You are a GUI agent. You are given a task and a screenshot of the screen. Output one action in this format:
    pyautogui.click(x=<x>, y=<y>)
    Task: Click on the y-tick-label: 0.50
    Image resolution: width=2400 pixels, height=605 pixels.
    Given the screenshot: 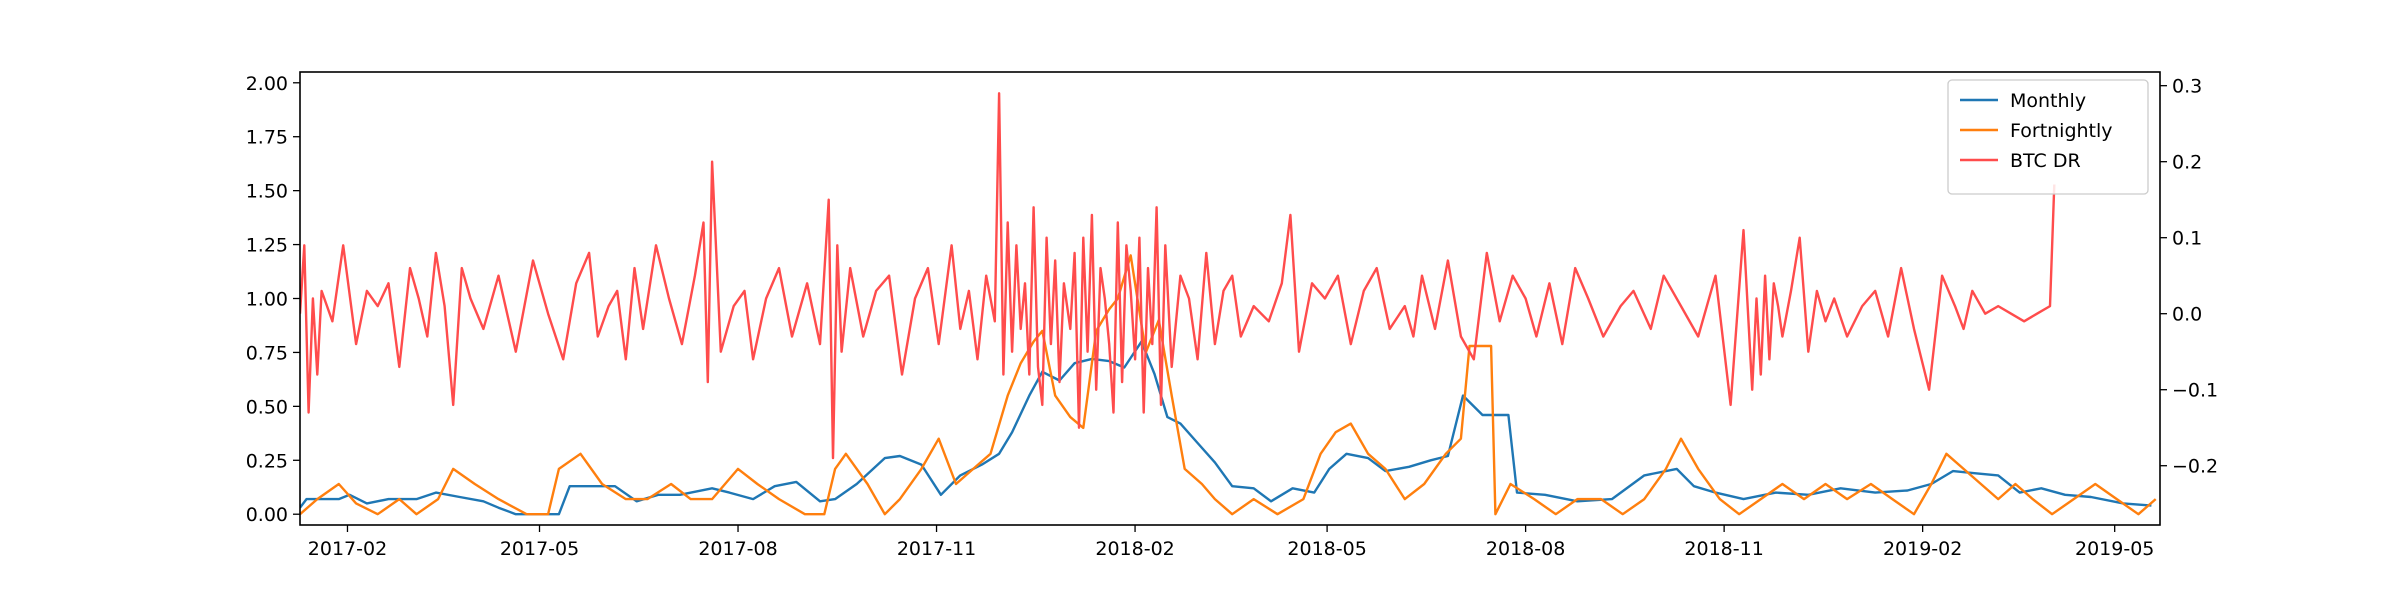 What is the action you would take?
    pyautogui.click(x=267, y=407)
    